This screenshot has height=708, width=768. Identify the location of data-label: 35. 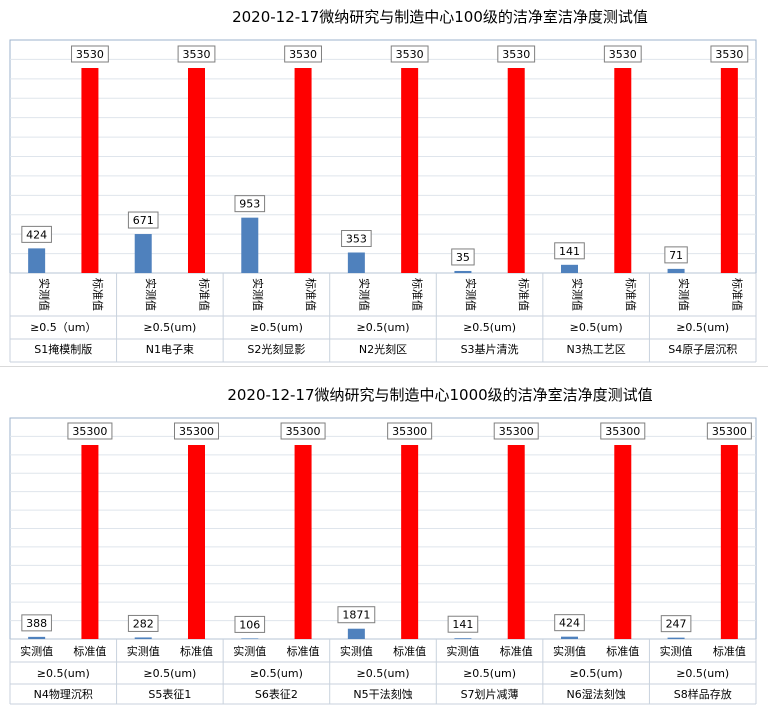
(463, 257).